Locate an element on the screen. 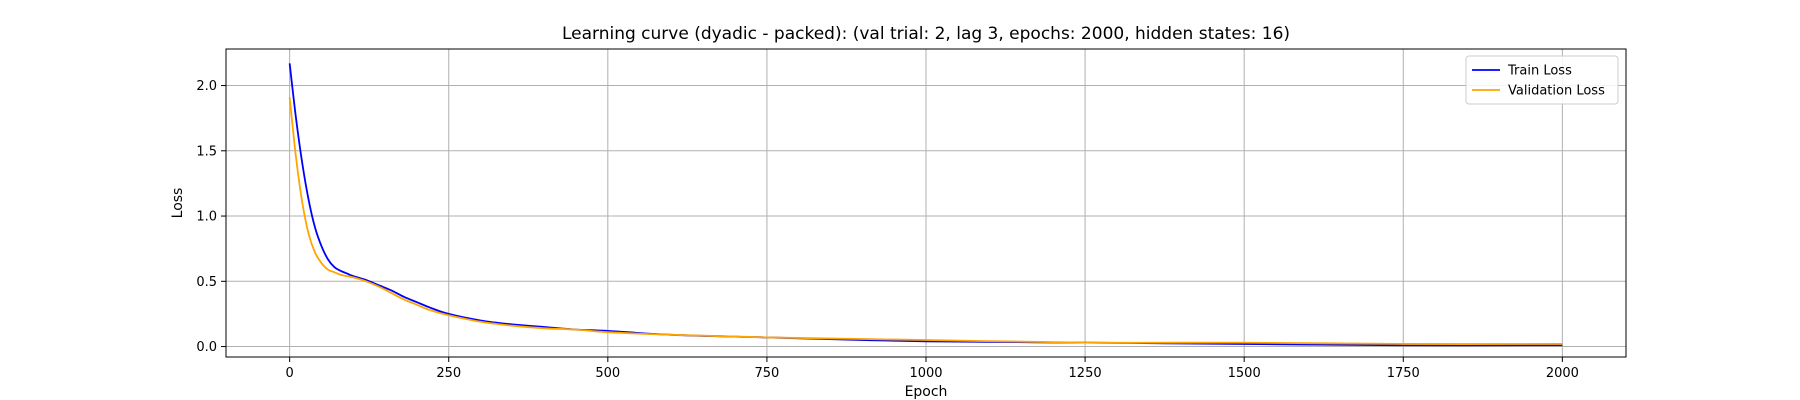  x-tick-label: 1750 is located at coordinates (1403, 373).